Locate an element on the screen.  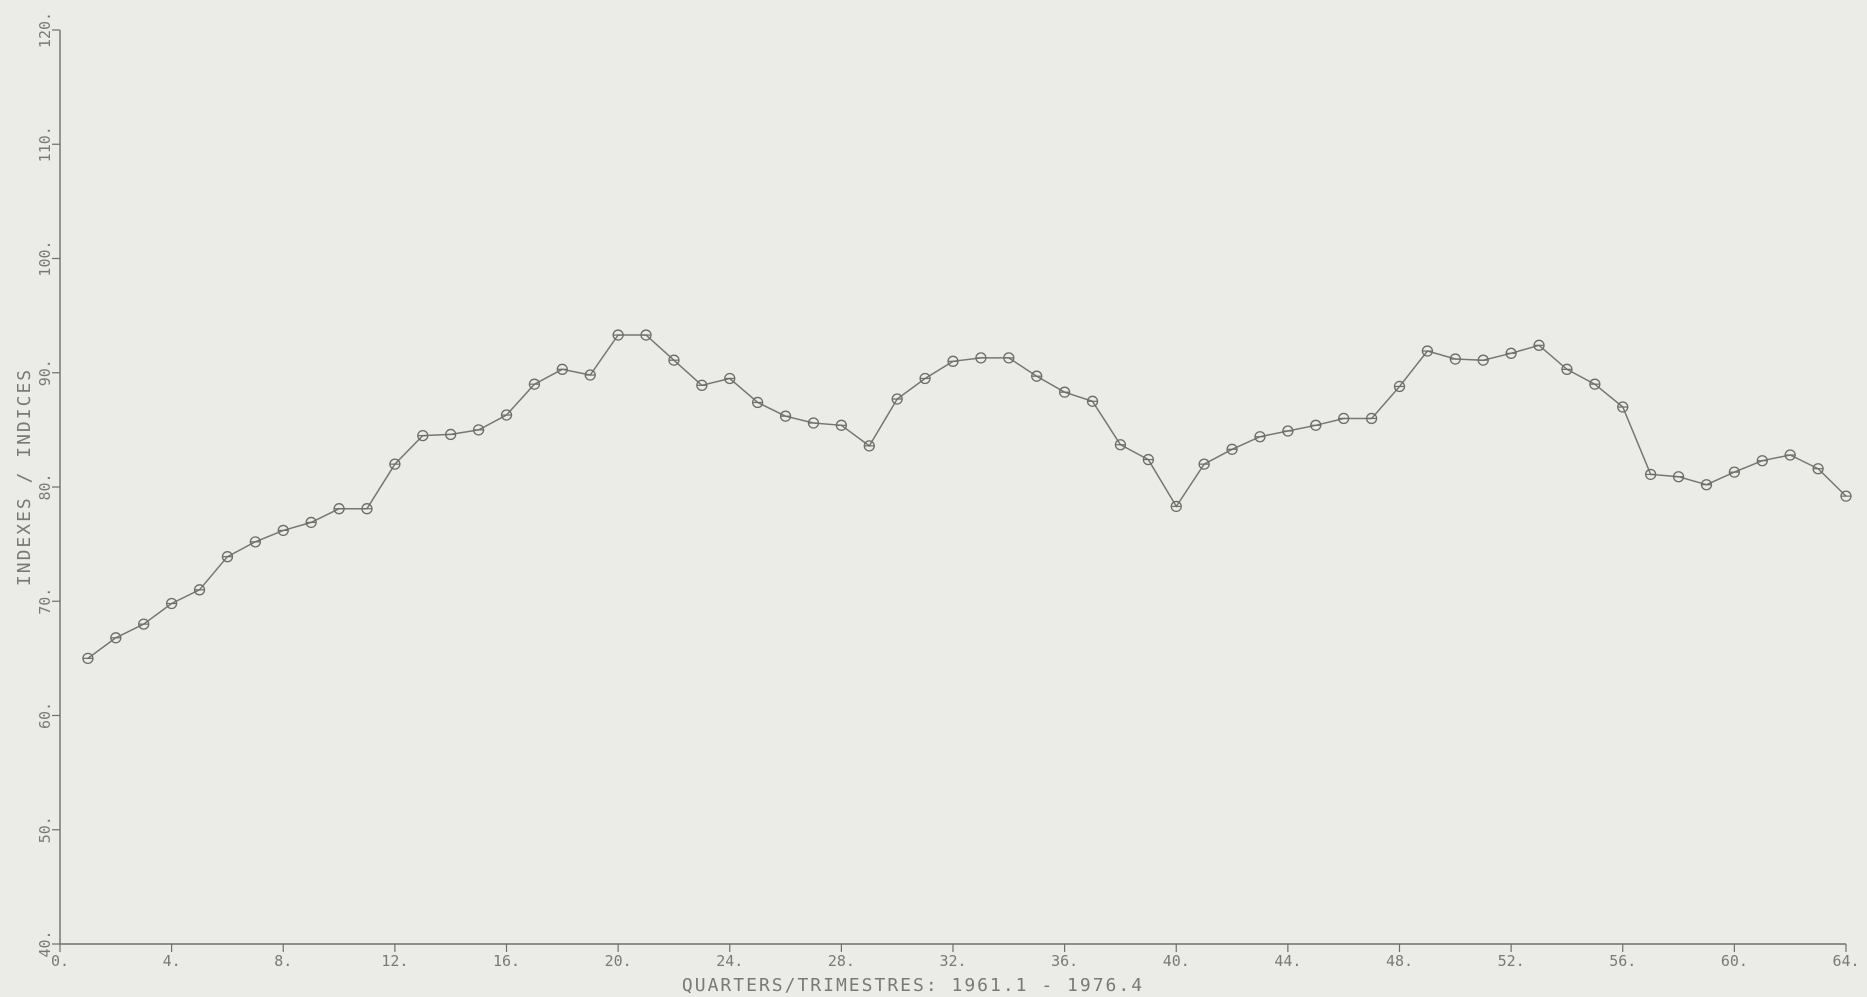
y-tick-label: 60. is located at coordinates (45, 715).